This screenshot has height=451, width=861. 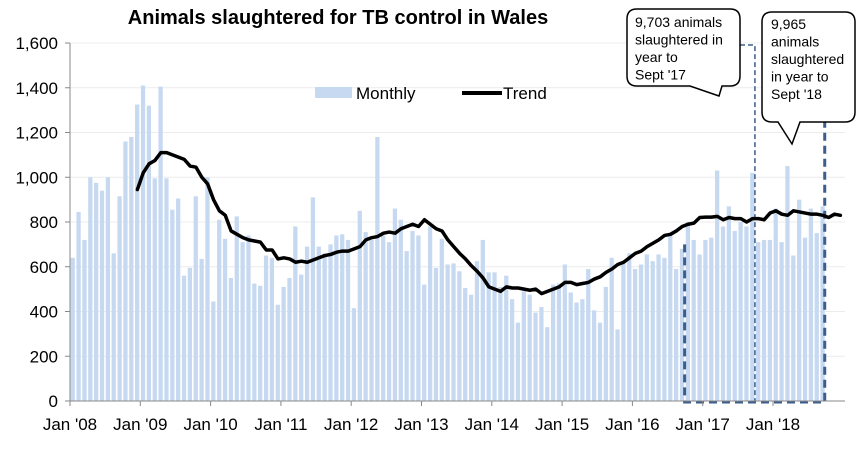 I want to click on callout-bubble, so click(x=808, y=78).